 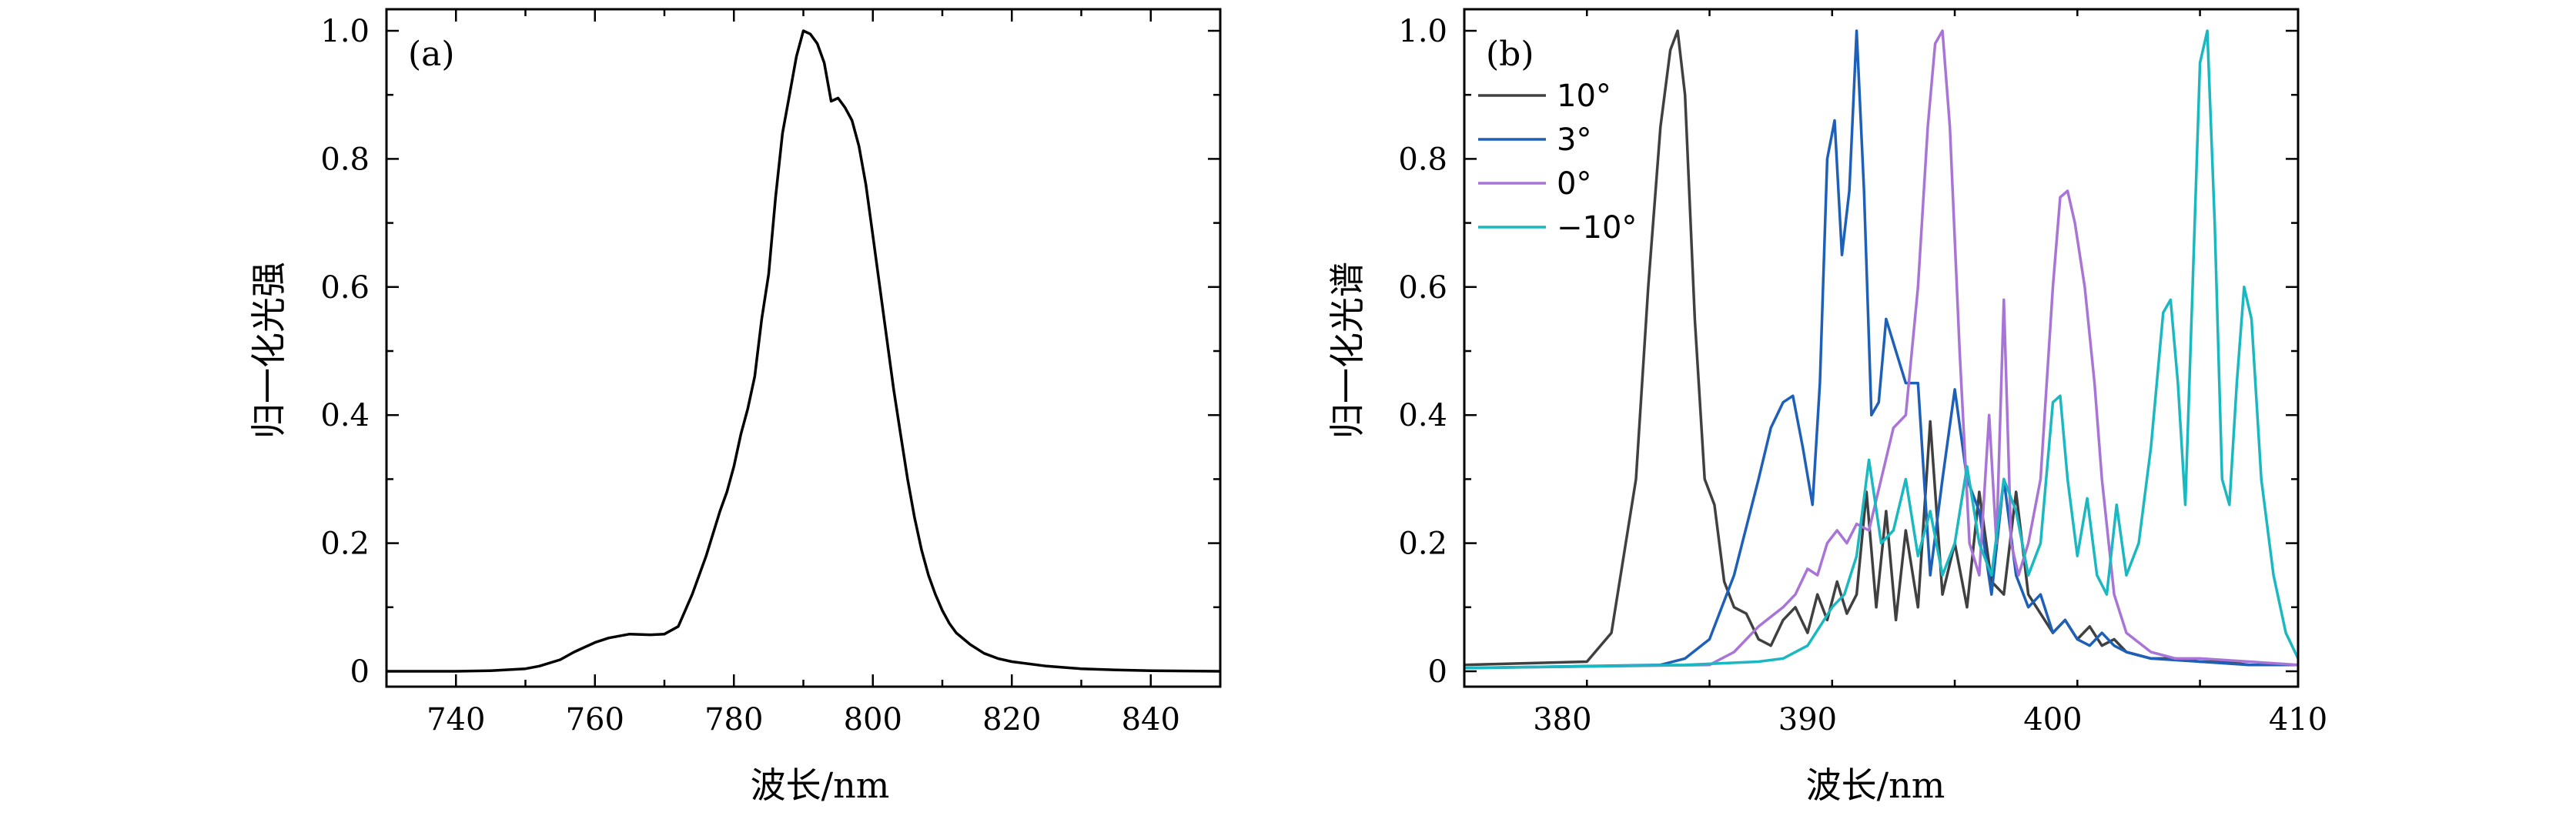 What do you see at coordinates (345, 32) in the screenshot?
I see `panel-a-y-tick-label: 1.0` at bounding box center [345, 32].